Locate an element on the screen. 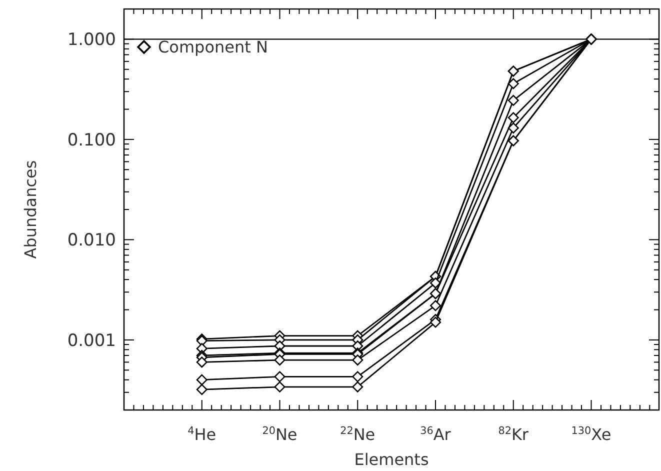  x-axis-title: Elements is located at coordinates (391, 459).